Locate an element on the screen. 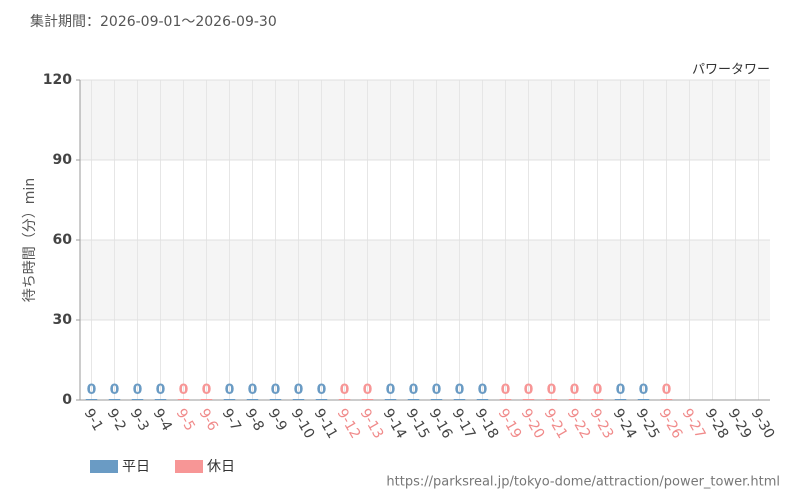  x-tick-label: 9-8 is located at coordinates (254, 420).